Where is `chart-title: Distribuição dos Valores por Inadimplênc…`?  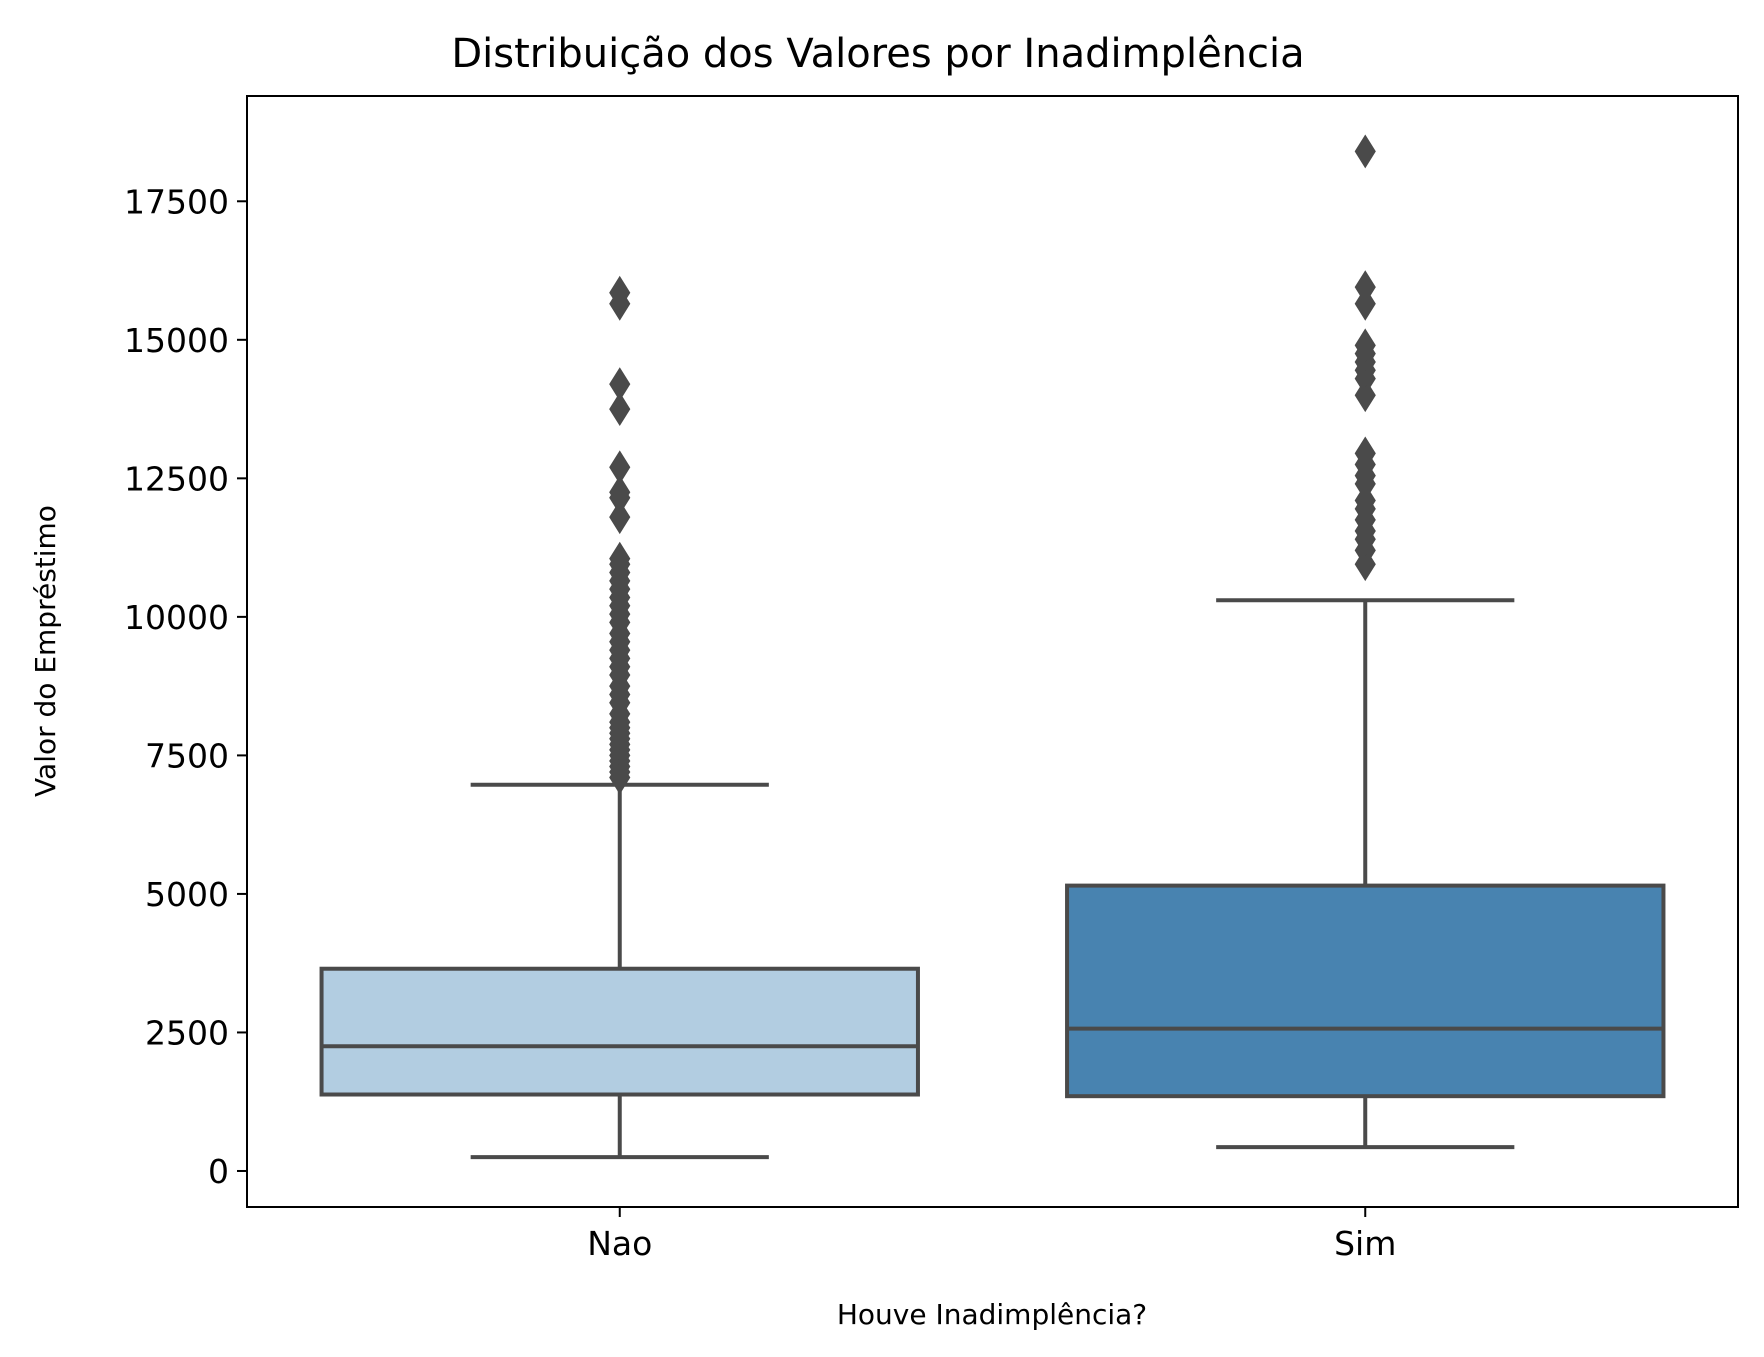 chart-title: Distribuição dos Valores por Inadimplênc… is located at coordinates (877, 54).